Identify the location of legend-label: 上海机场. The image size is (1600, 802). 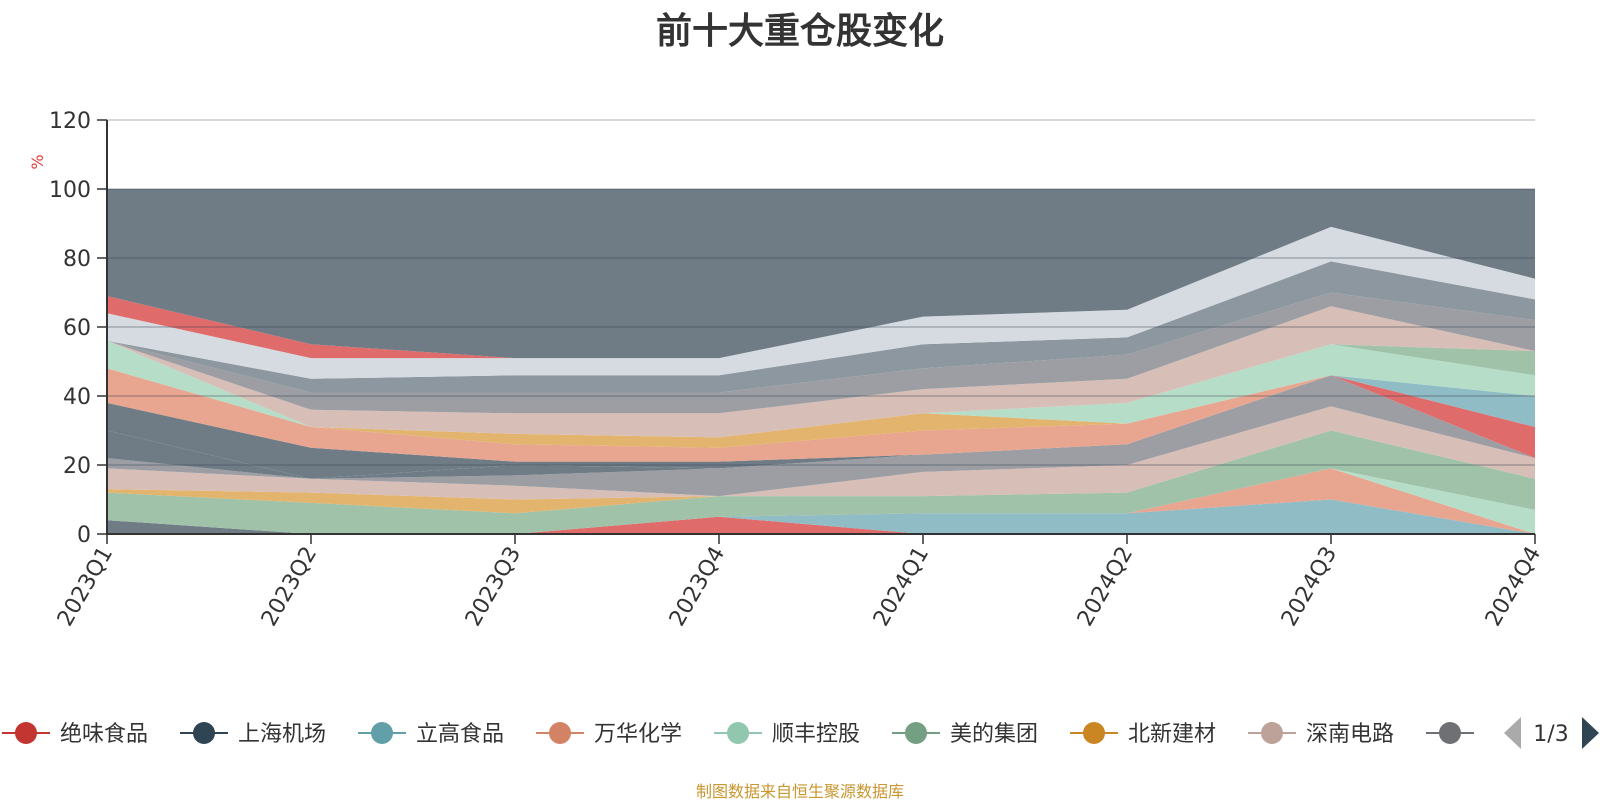
(282, 734).